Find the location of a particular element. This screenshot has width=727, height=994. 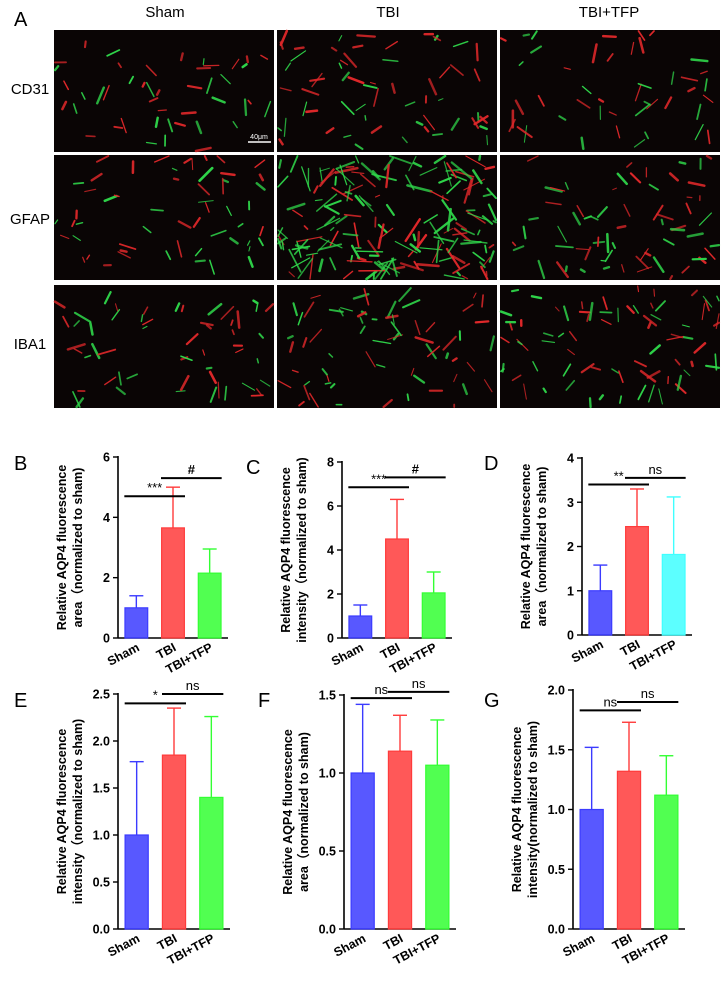

scale-bar: 40μm is located at coordinates (259, 138).